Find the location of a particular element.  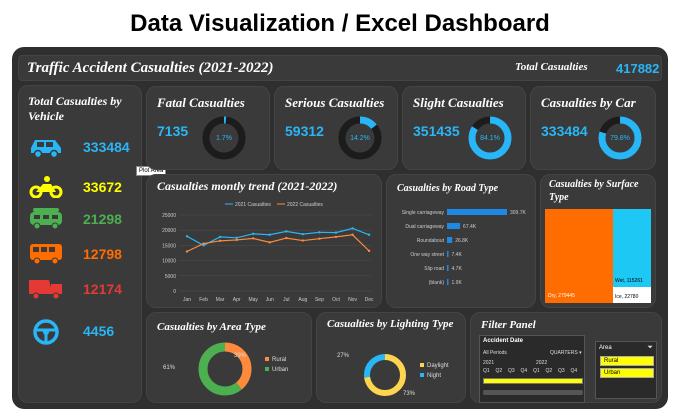

lighting-pct-night: 27% is located at coordinates (343, 356).